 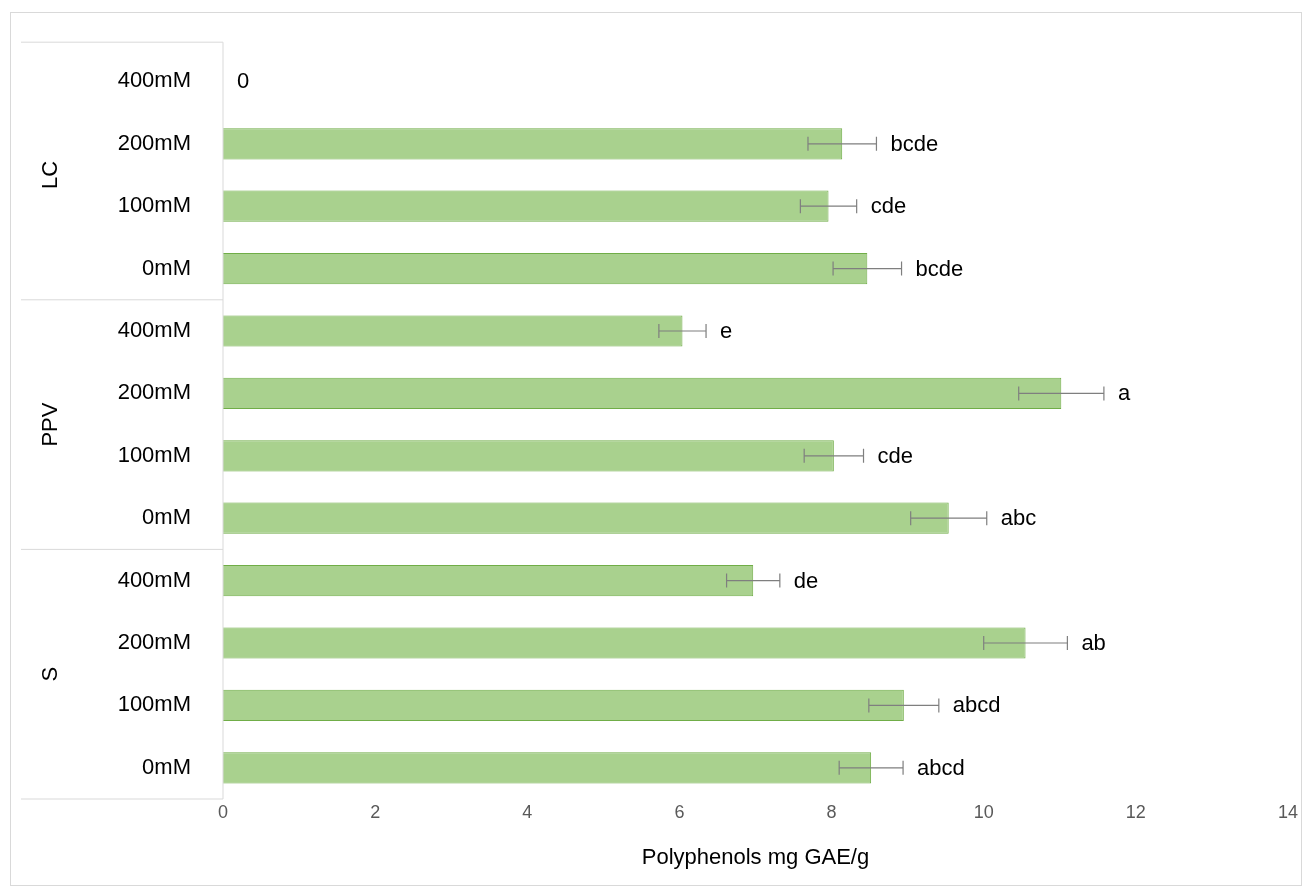 What do you see at coordinates (243, 81) in the screenshot?
I see `data-label: 0` at bounding box center [243, 81].